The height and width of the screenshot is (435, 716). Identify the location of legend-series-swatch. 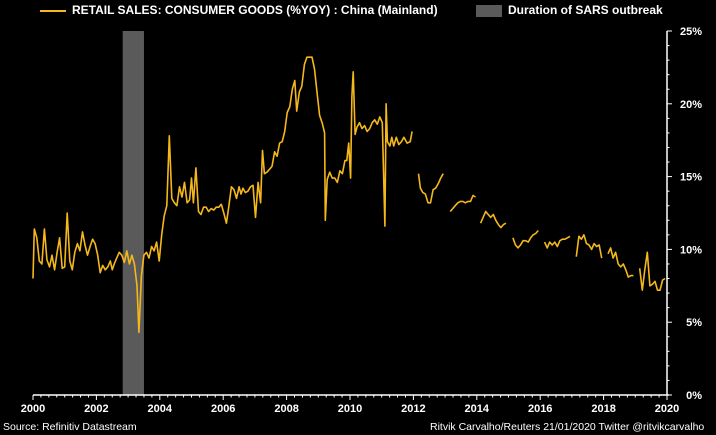
(53, 10).